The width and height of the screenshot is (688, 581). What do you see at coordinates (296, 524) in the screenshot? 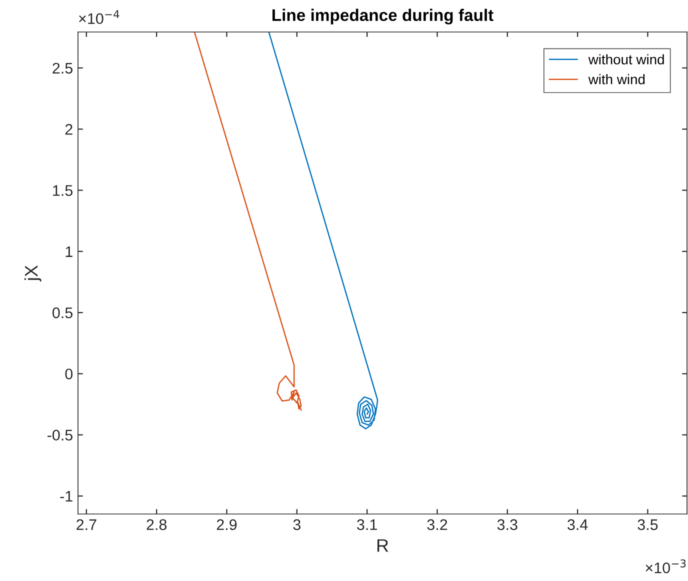
I see `x-tick-label: 3` at bounding box center [296, 524].